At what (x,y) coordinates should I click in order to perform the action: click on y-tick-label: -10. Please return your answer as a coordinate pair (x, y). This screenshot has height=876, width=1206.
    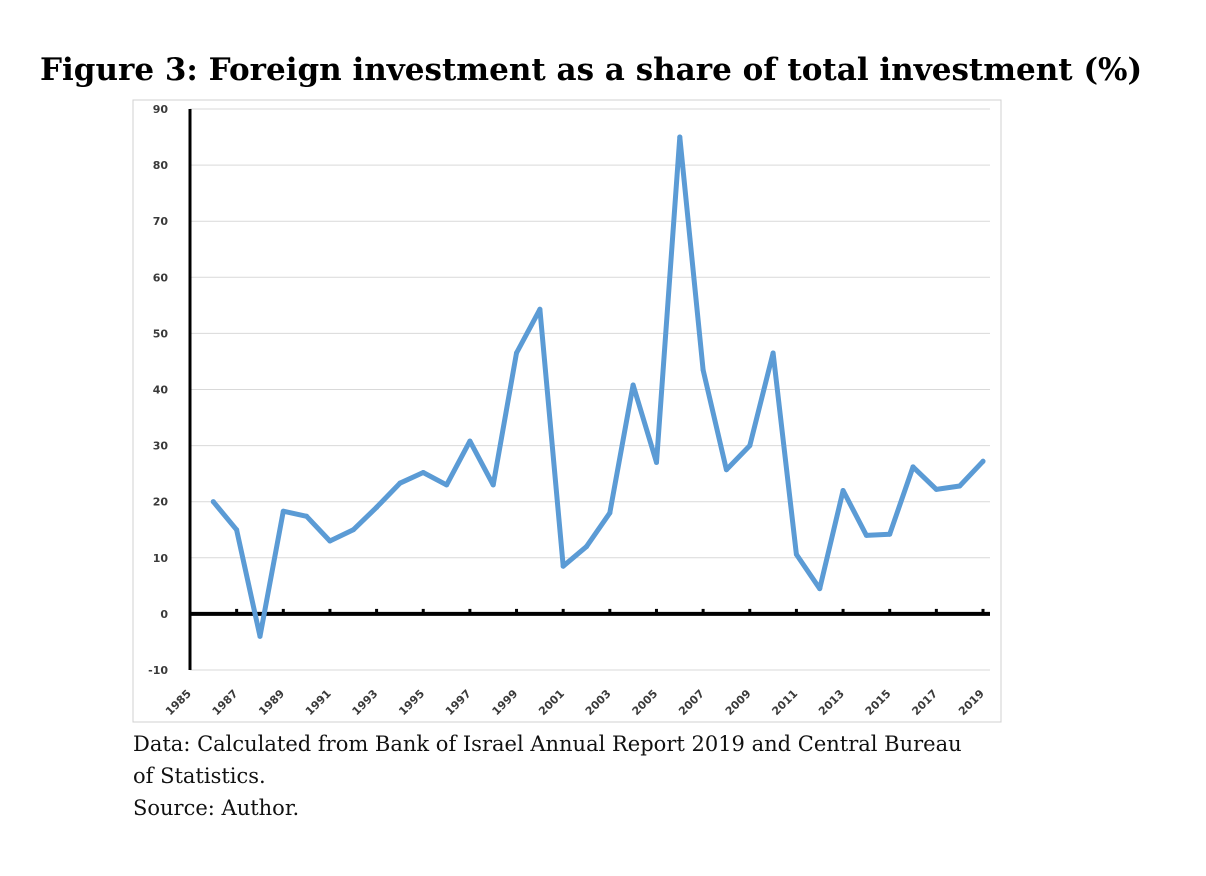
    Looking at the image, I should click on (158, 670).